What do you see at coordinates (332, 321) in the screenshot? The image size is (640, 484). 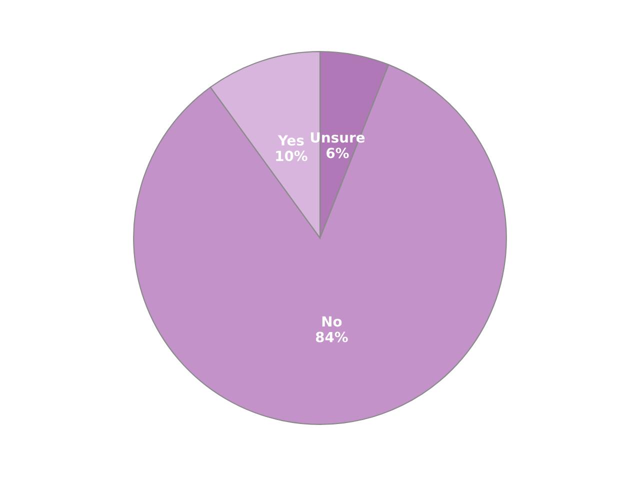 I see `slice-label: No` at bounding box center [332, 321].